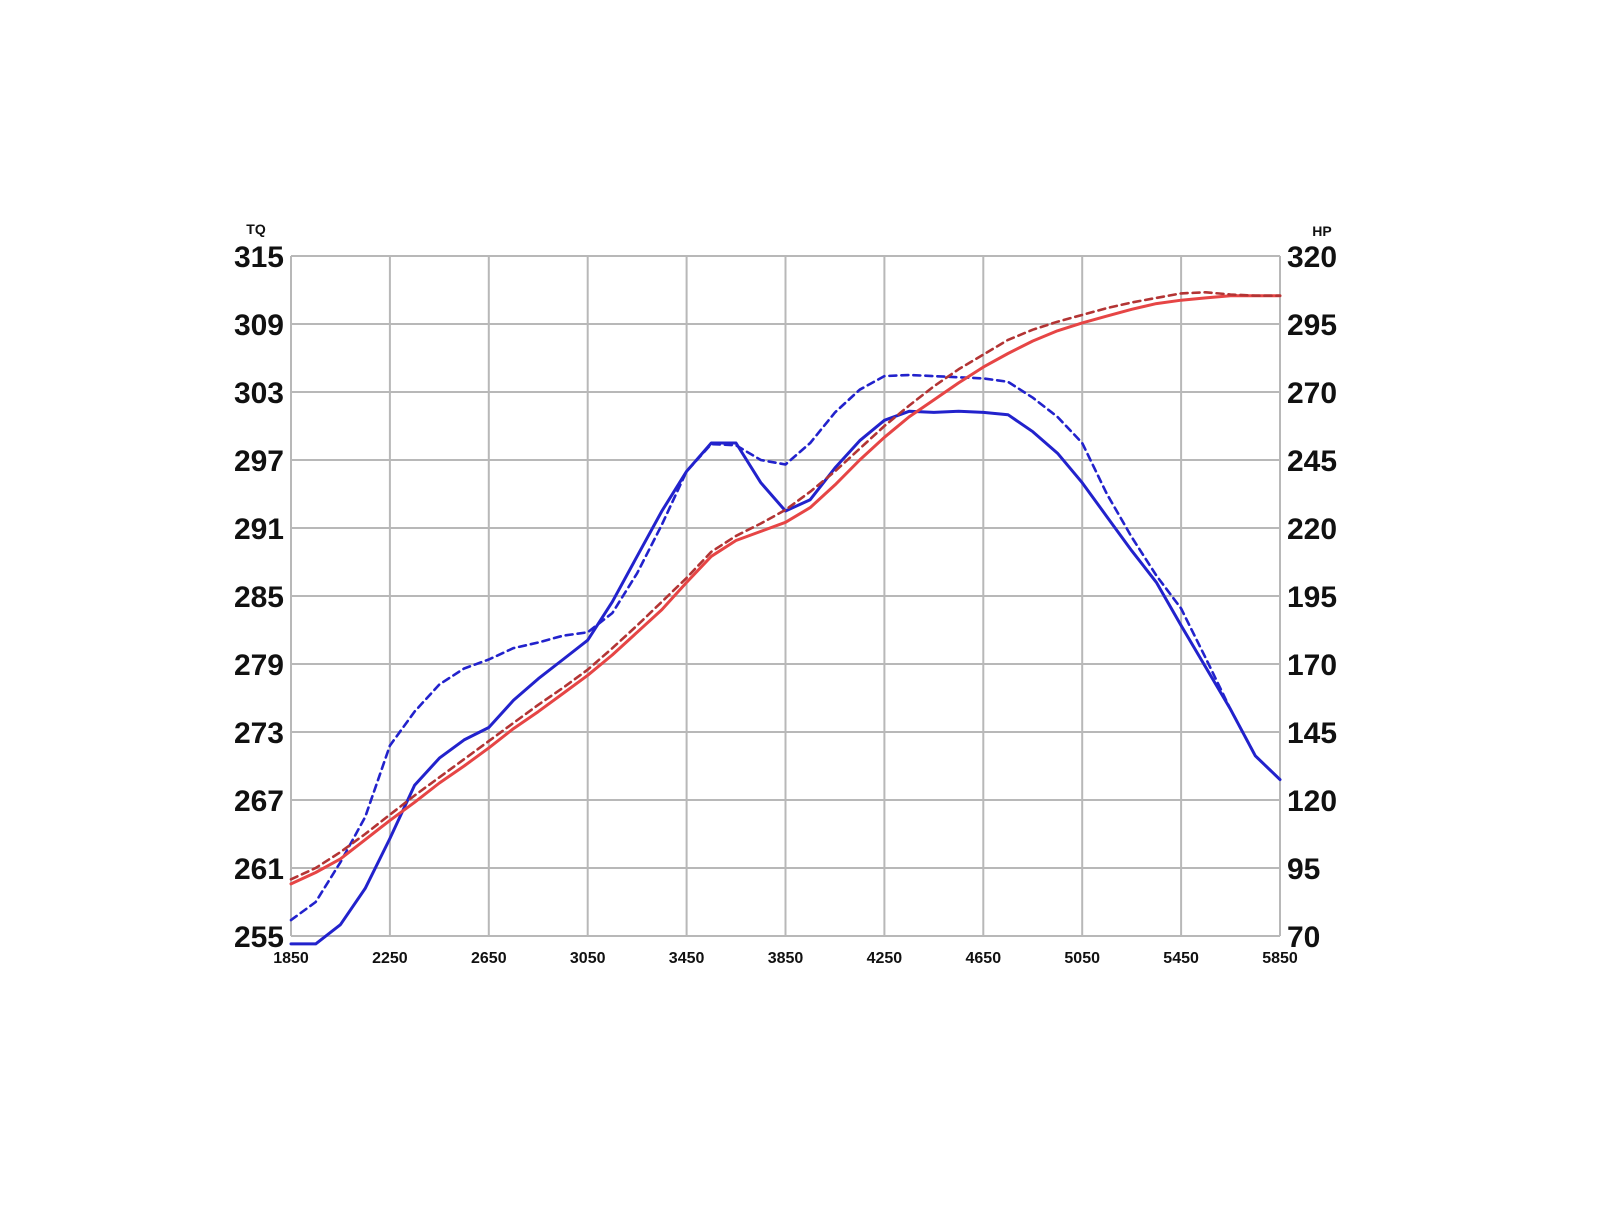  Describe the element at coordinates (259, 461) in the screenshot. I see `y-left-tick-label: 297` at that location.